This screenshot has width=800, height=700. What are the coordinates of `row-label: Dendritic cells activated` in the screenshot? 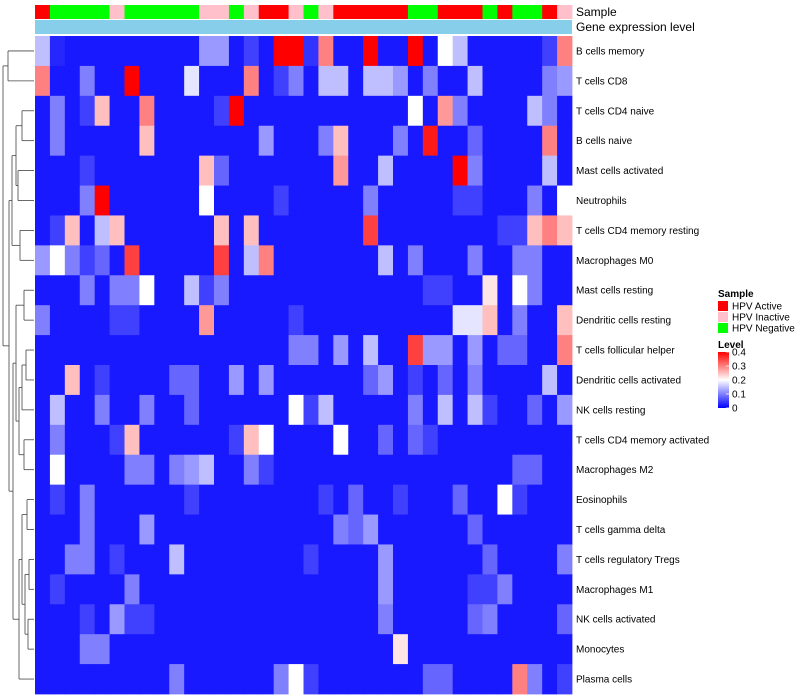 It's located at (628, 380).